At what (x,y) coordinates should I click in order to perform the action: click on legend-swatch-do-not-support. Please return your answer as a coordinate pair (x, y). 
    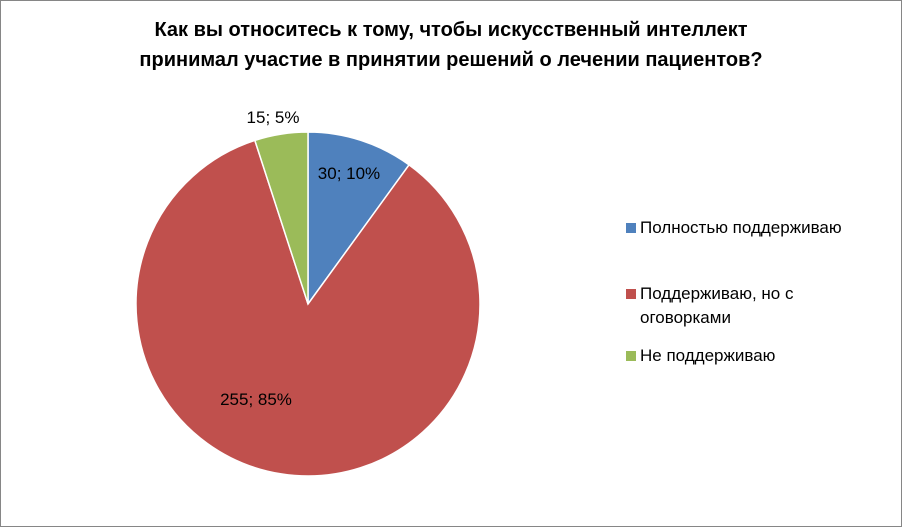
    Looking at the image, I should click on (631, 356).